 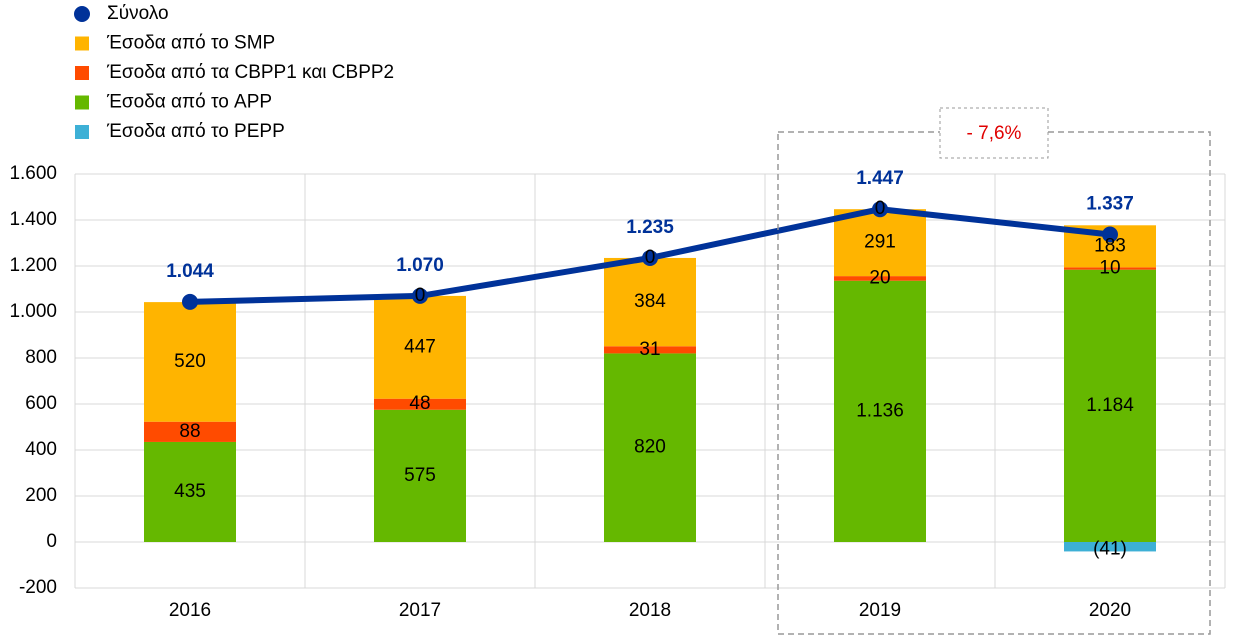 I want to click on bar-label: 520, so click(x=190, y=361).